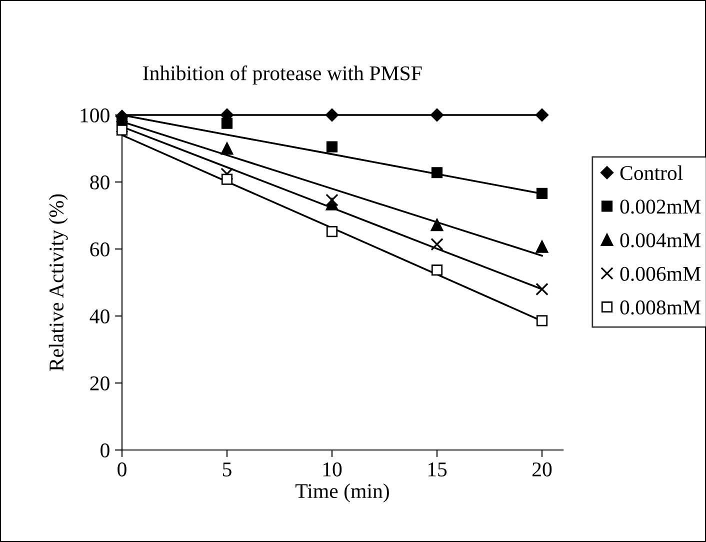 Image resolution: width=706 pixels, height=542 pixels. Describe the element at coordinates (651, 172) in the screenshot. I see `legend-label: Control` at that location.